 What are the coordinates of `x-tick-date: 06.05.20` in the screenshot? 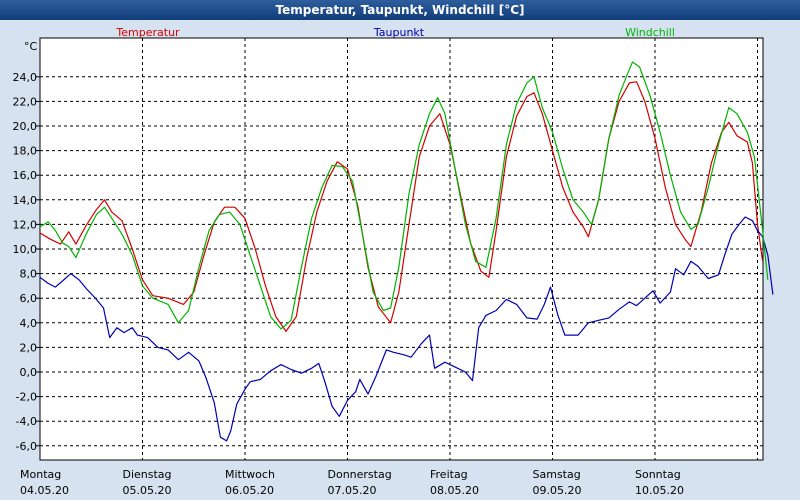 It's located at (249, 490).